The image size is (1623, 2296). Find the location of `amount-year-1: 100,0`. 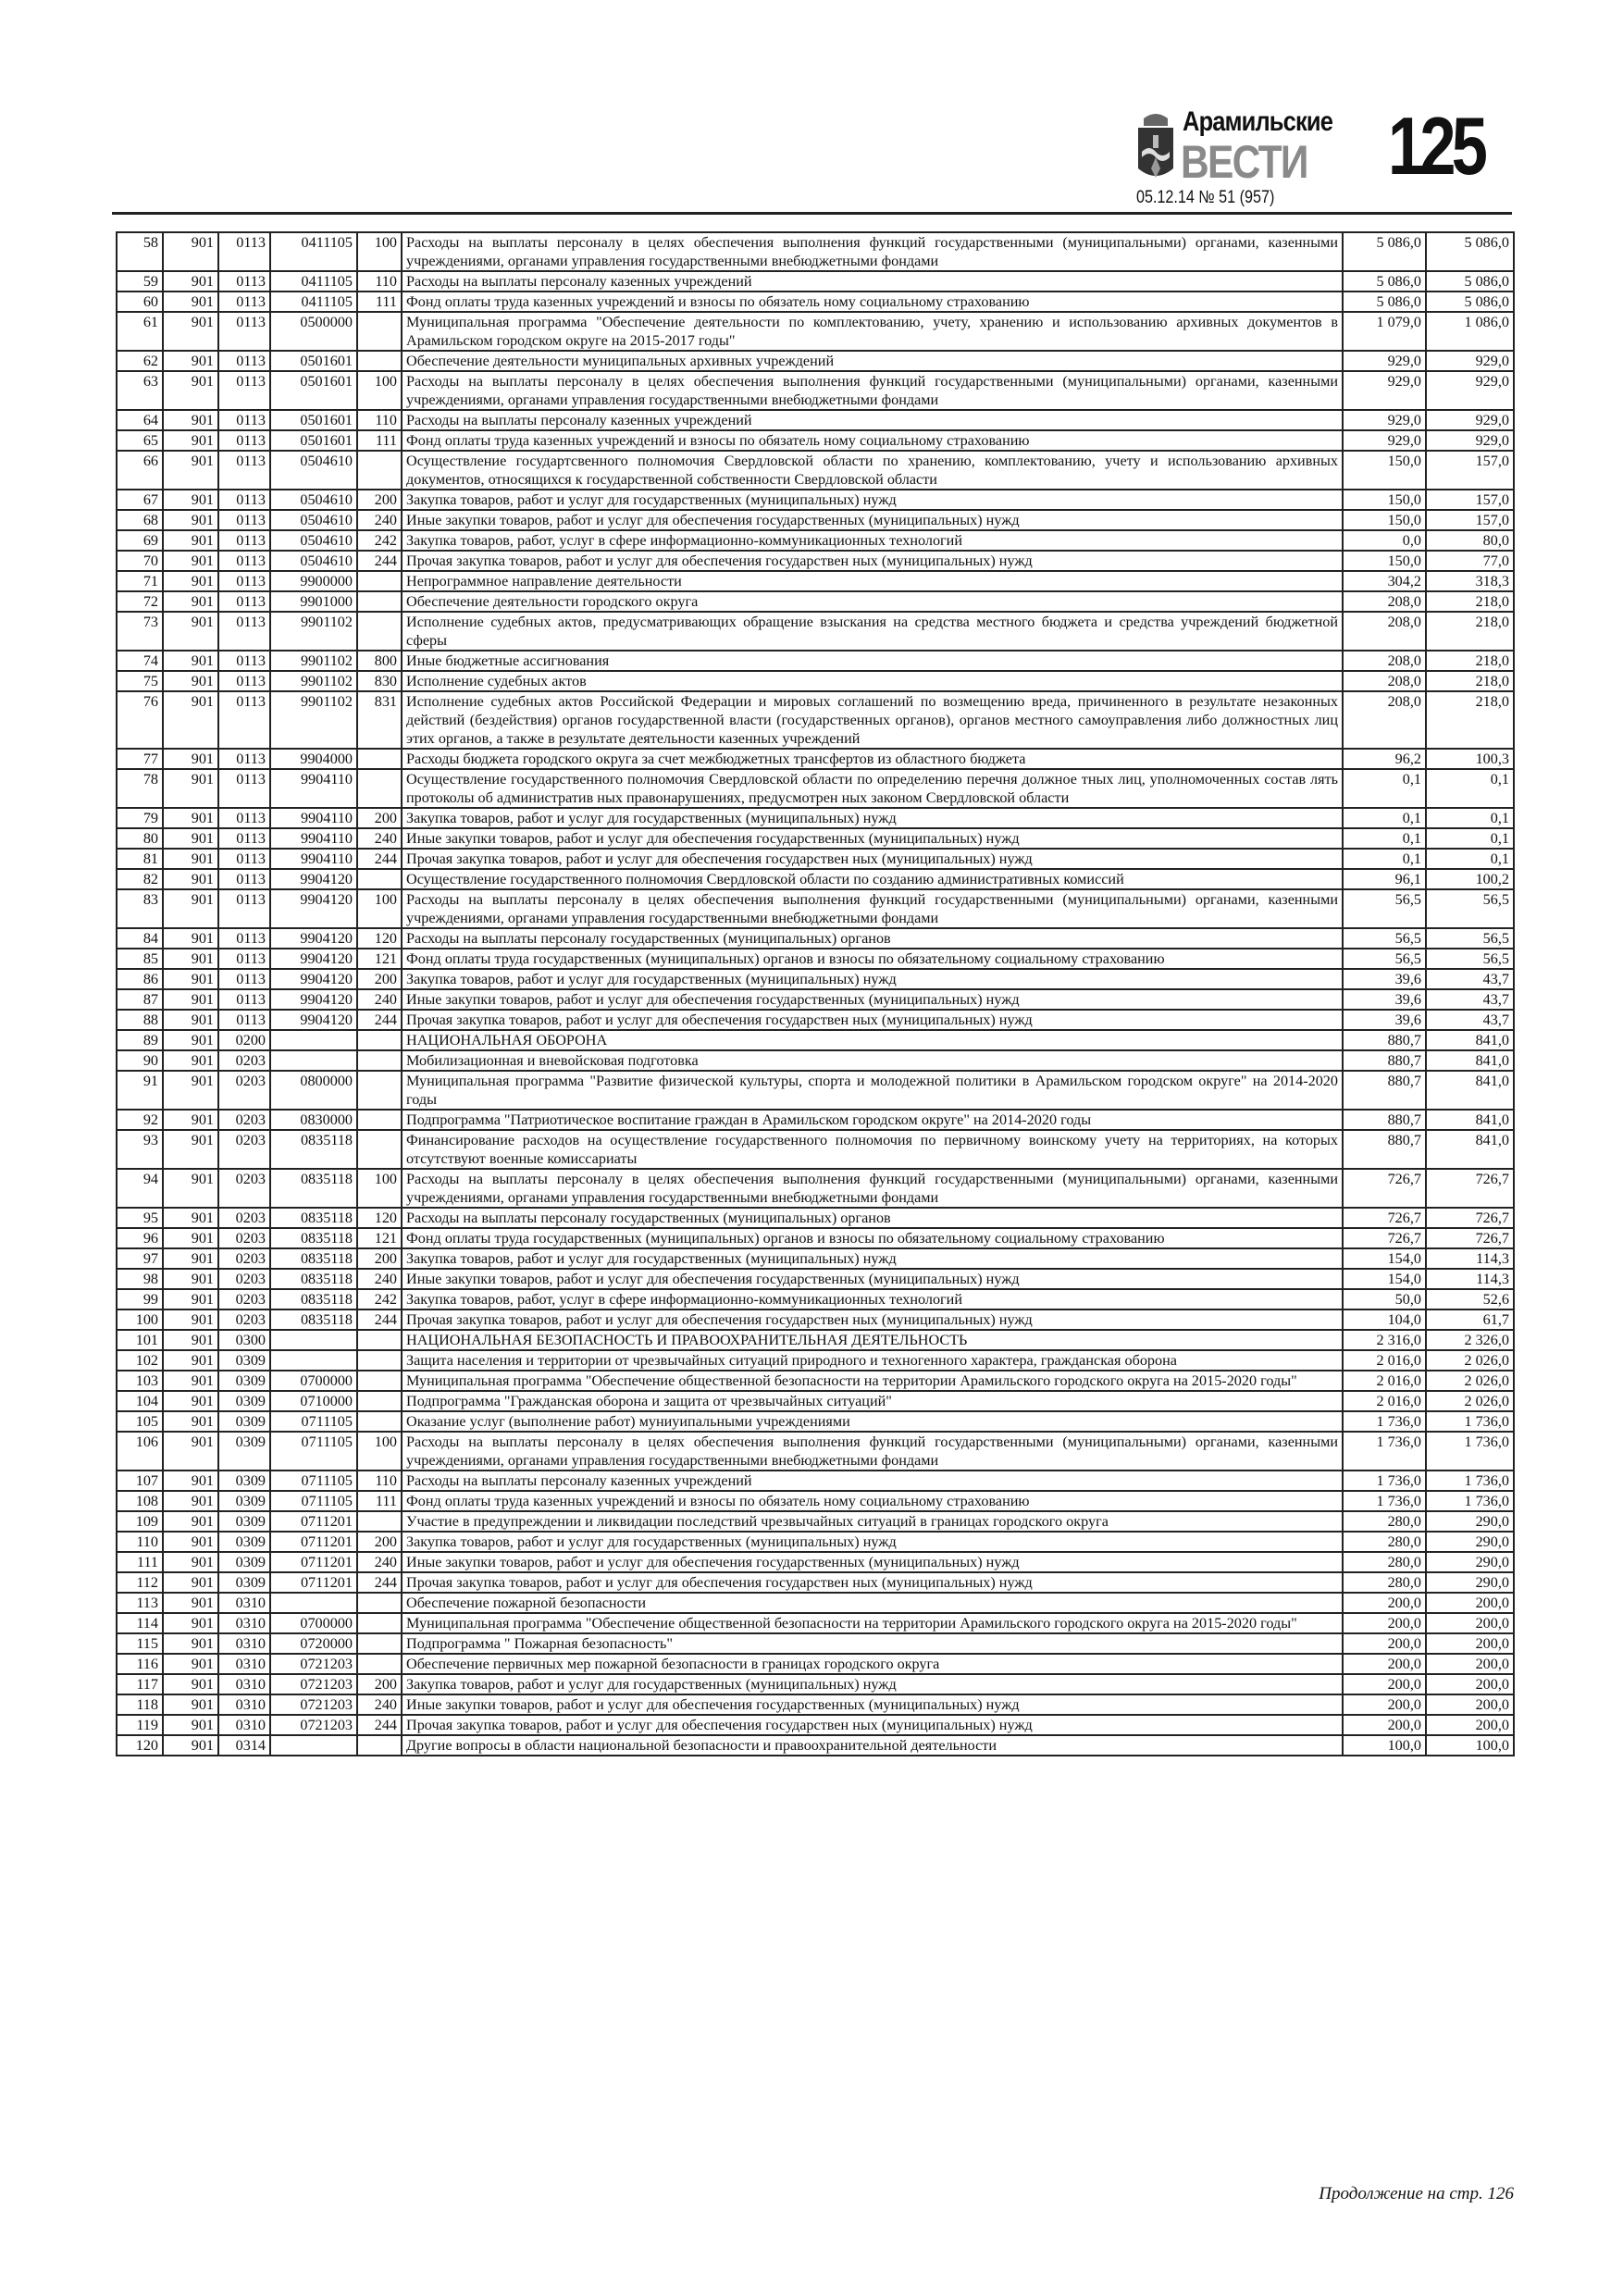

amount-year-1: 100,0 is located at coordinates (1384, 1745).